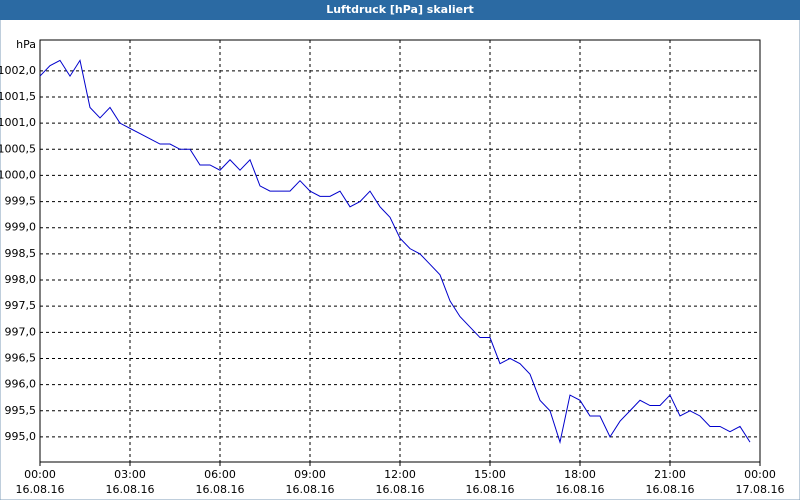 This screenshot has width=800, height=500. I want to click on x-tick-label: 06:00, so click(220, 474).